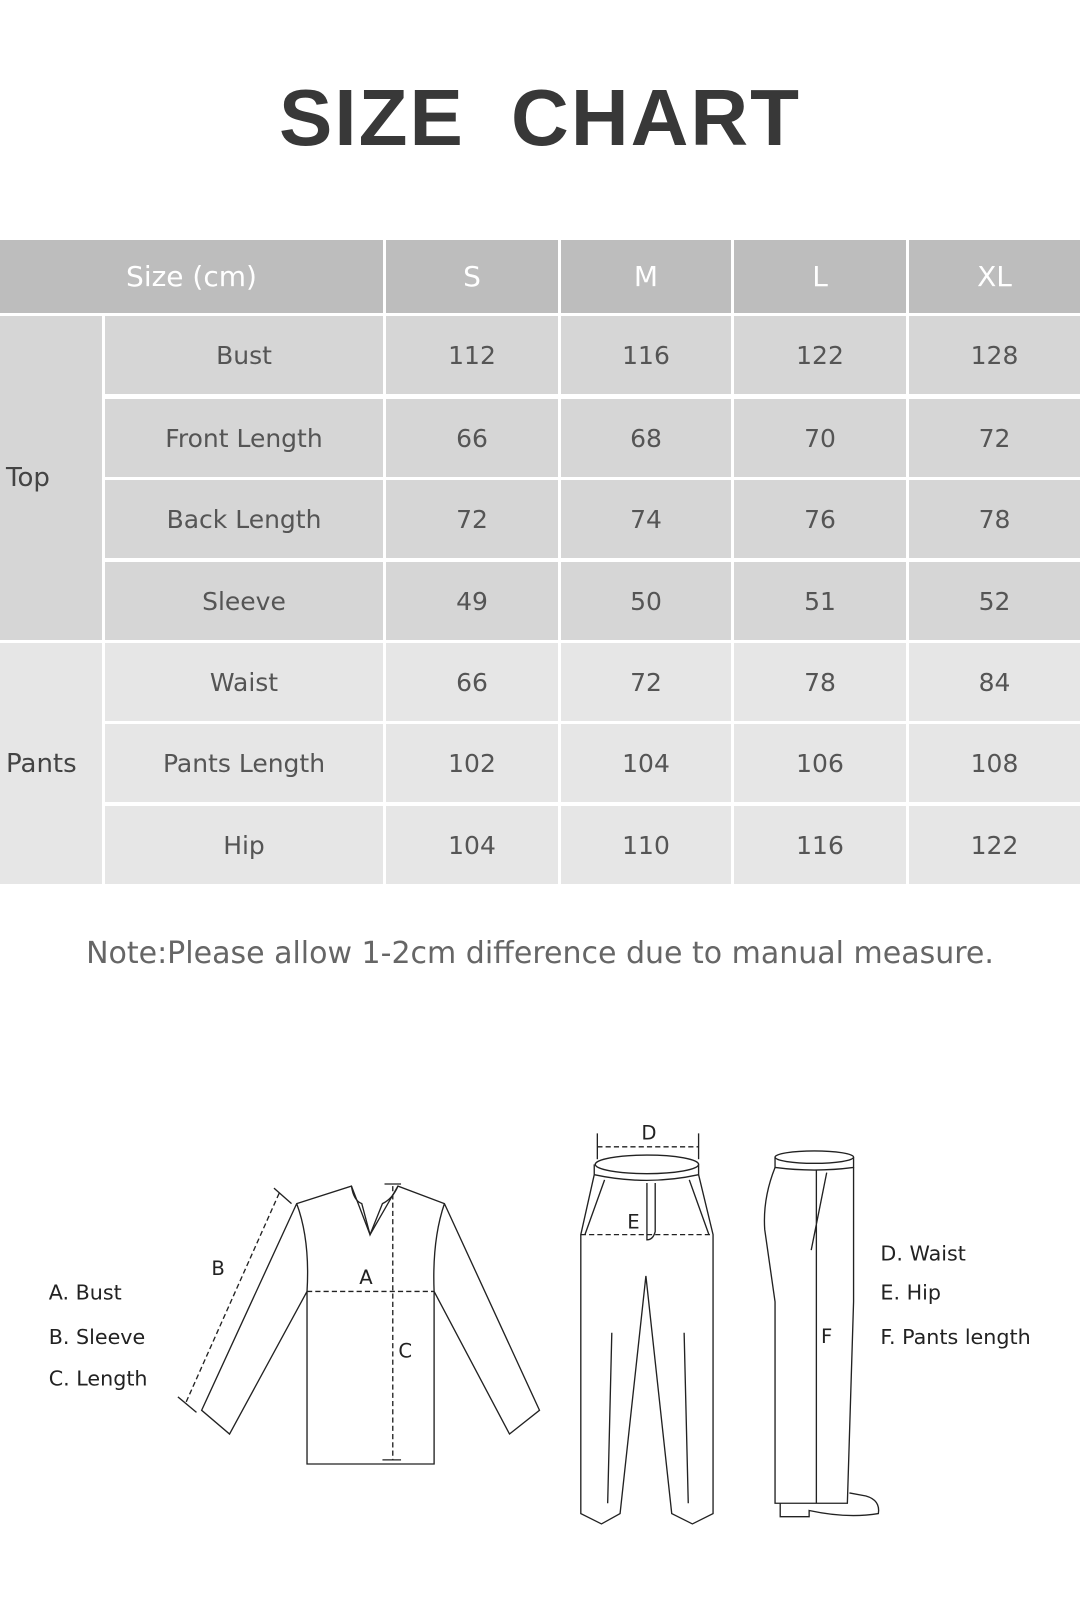 This screenshot has width=1080, height=1620. Describe the element at coordinates (97, 1337) in the screenshot. I see `legend-sleeve: B. Sleeve` at that location.